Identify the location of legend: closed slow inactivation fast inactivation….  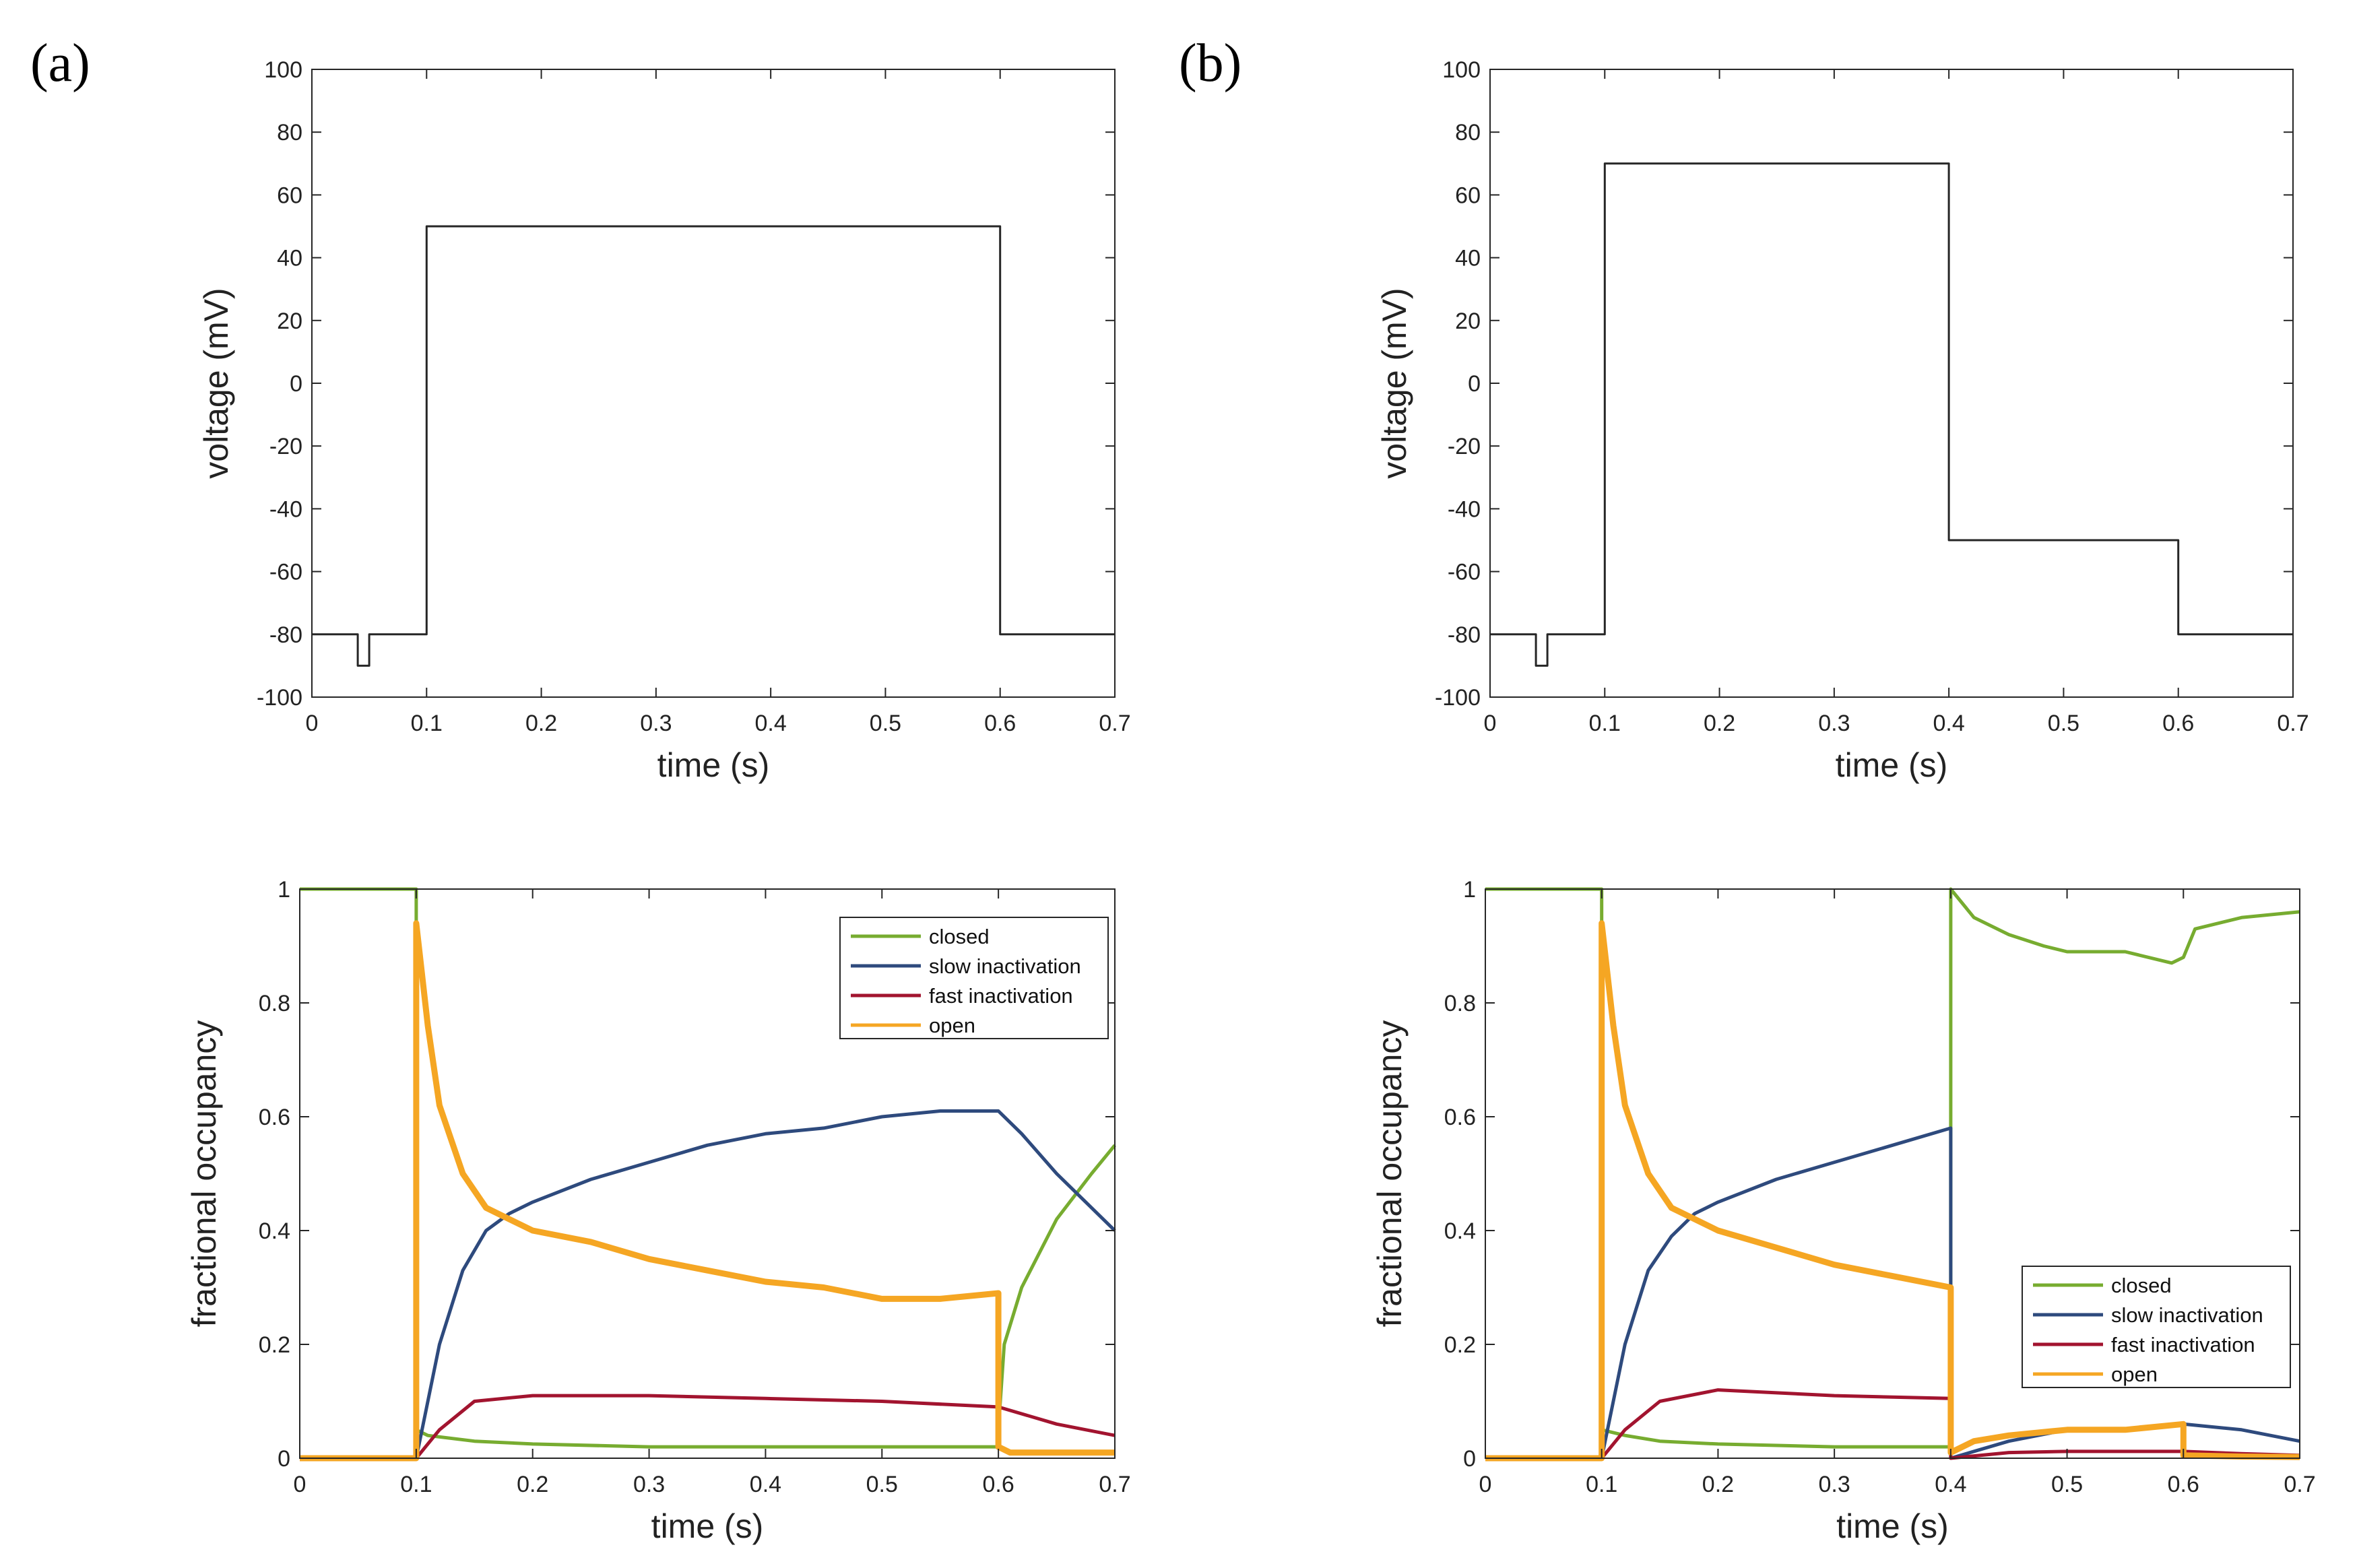
(2156, 1327).